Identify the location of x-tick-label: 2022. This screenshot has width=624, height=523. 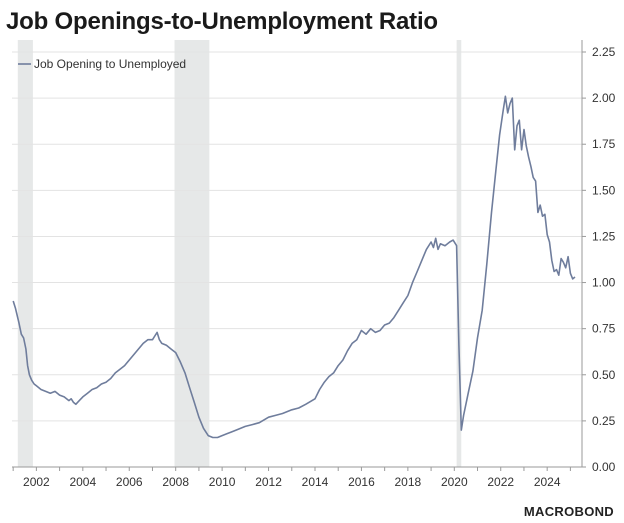
(500, 482).